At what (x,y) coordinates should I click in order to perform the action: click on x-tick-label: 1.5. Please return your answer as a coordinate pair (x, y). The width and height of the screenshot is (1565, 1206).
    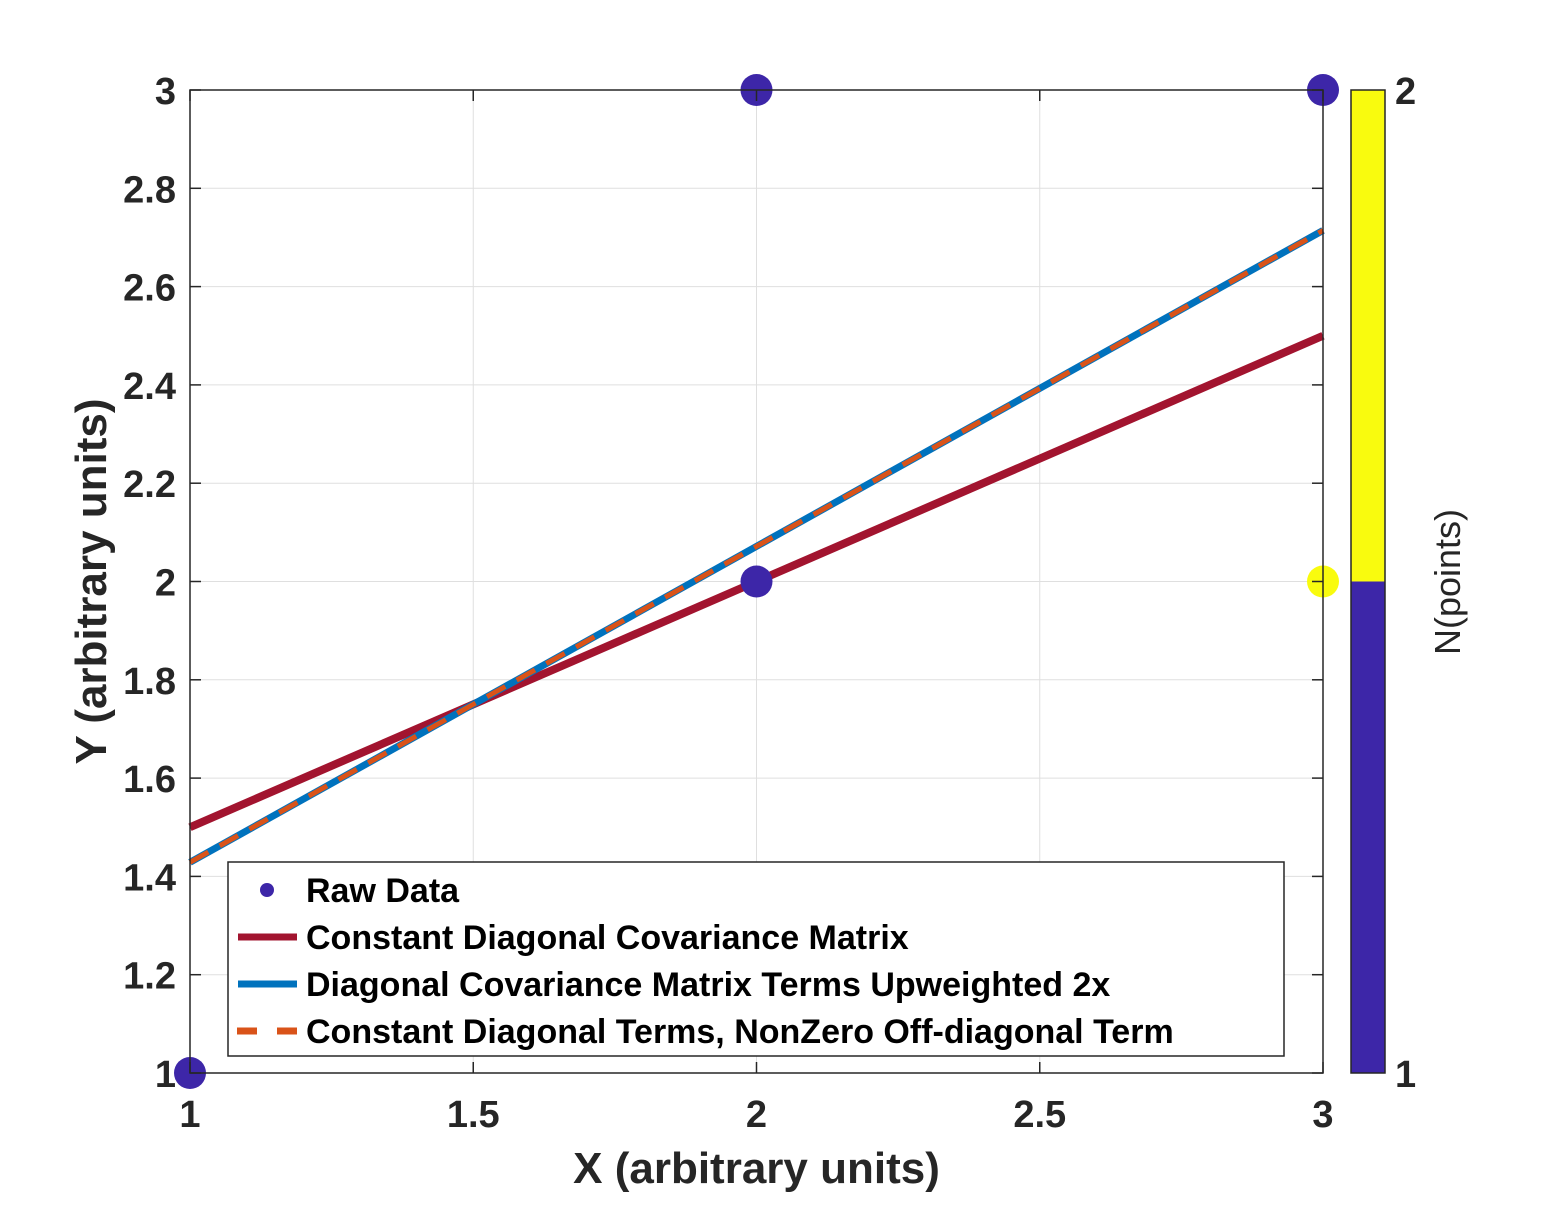
    Looking at the image, I should click on (473, 1115).